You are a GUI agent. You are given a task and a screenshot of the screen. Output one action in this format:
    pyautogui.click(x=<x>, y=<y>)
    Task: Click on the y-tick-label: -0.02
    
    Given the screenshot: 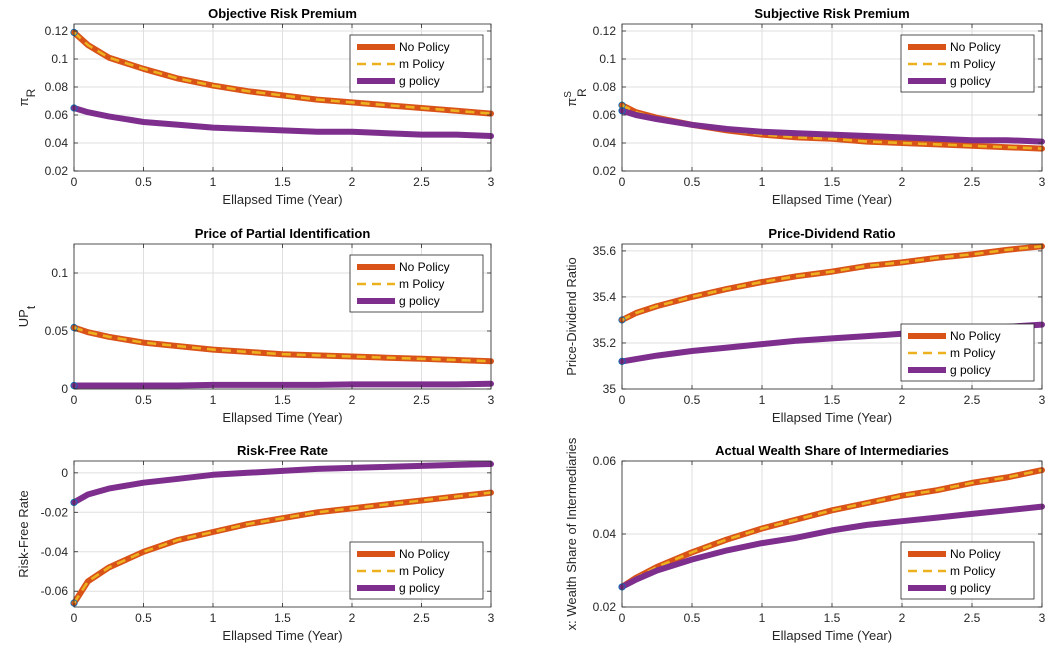 What is the action you would take?
    pyautogui.click(x=55, y=512)
    